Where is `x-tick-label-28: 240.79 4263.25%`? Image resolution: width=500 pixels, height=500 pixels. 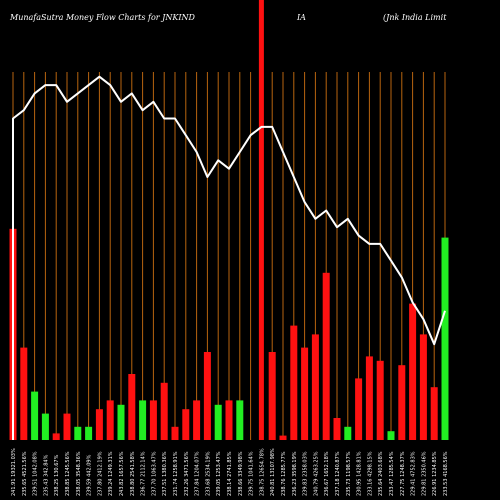
x-tick-label-28: 240.79 4263.25% is located at coordinates (316, 473).